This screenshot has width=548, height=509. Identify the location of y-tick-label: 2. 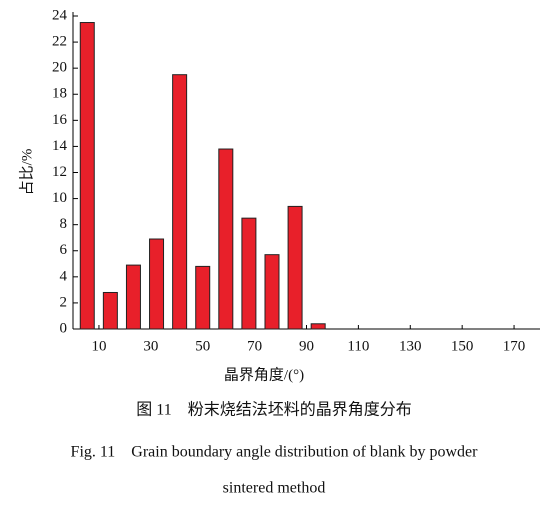
(64, 302).